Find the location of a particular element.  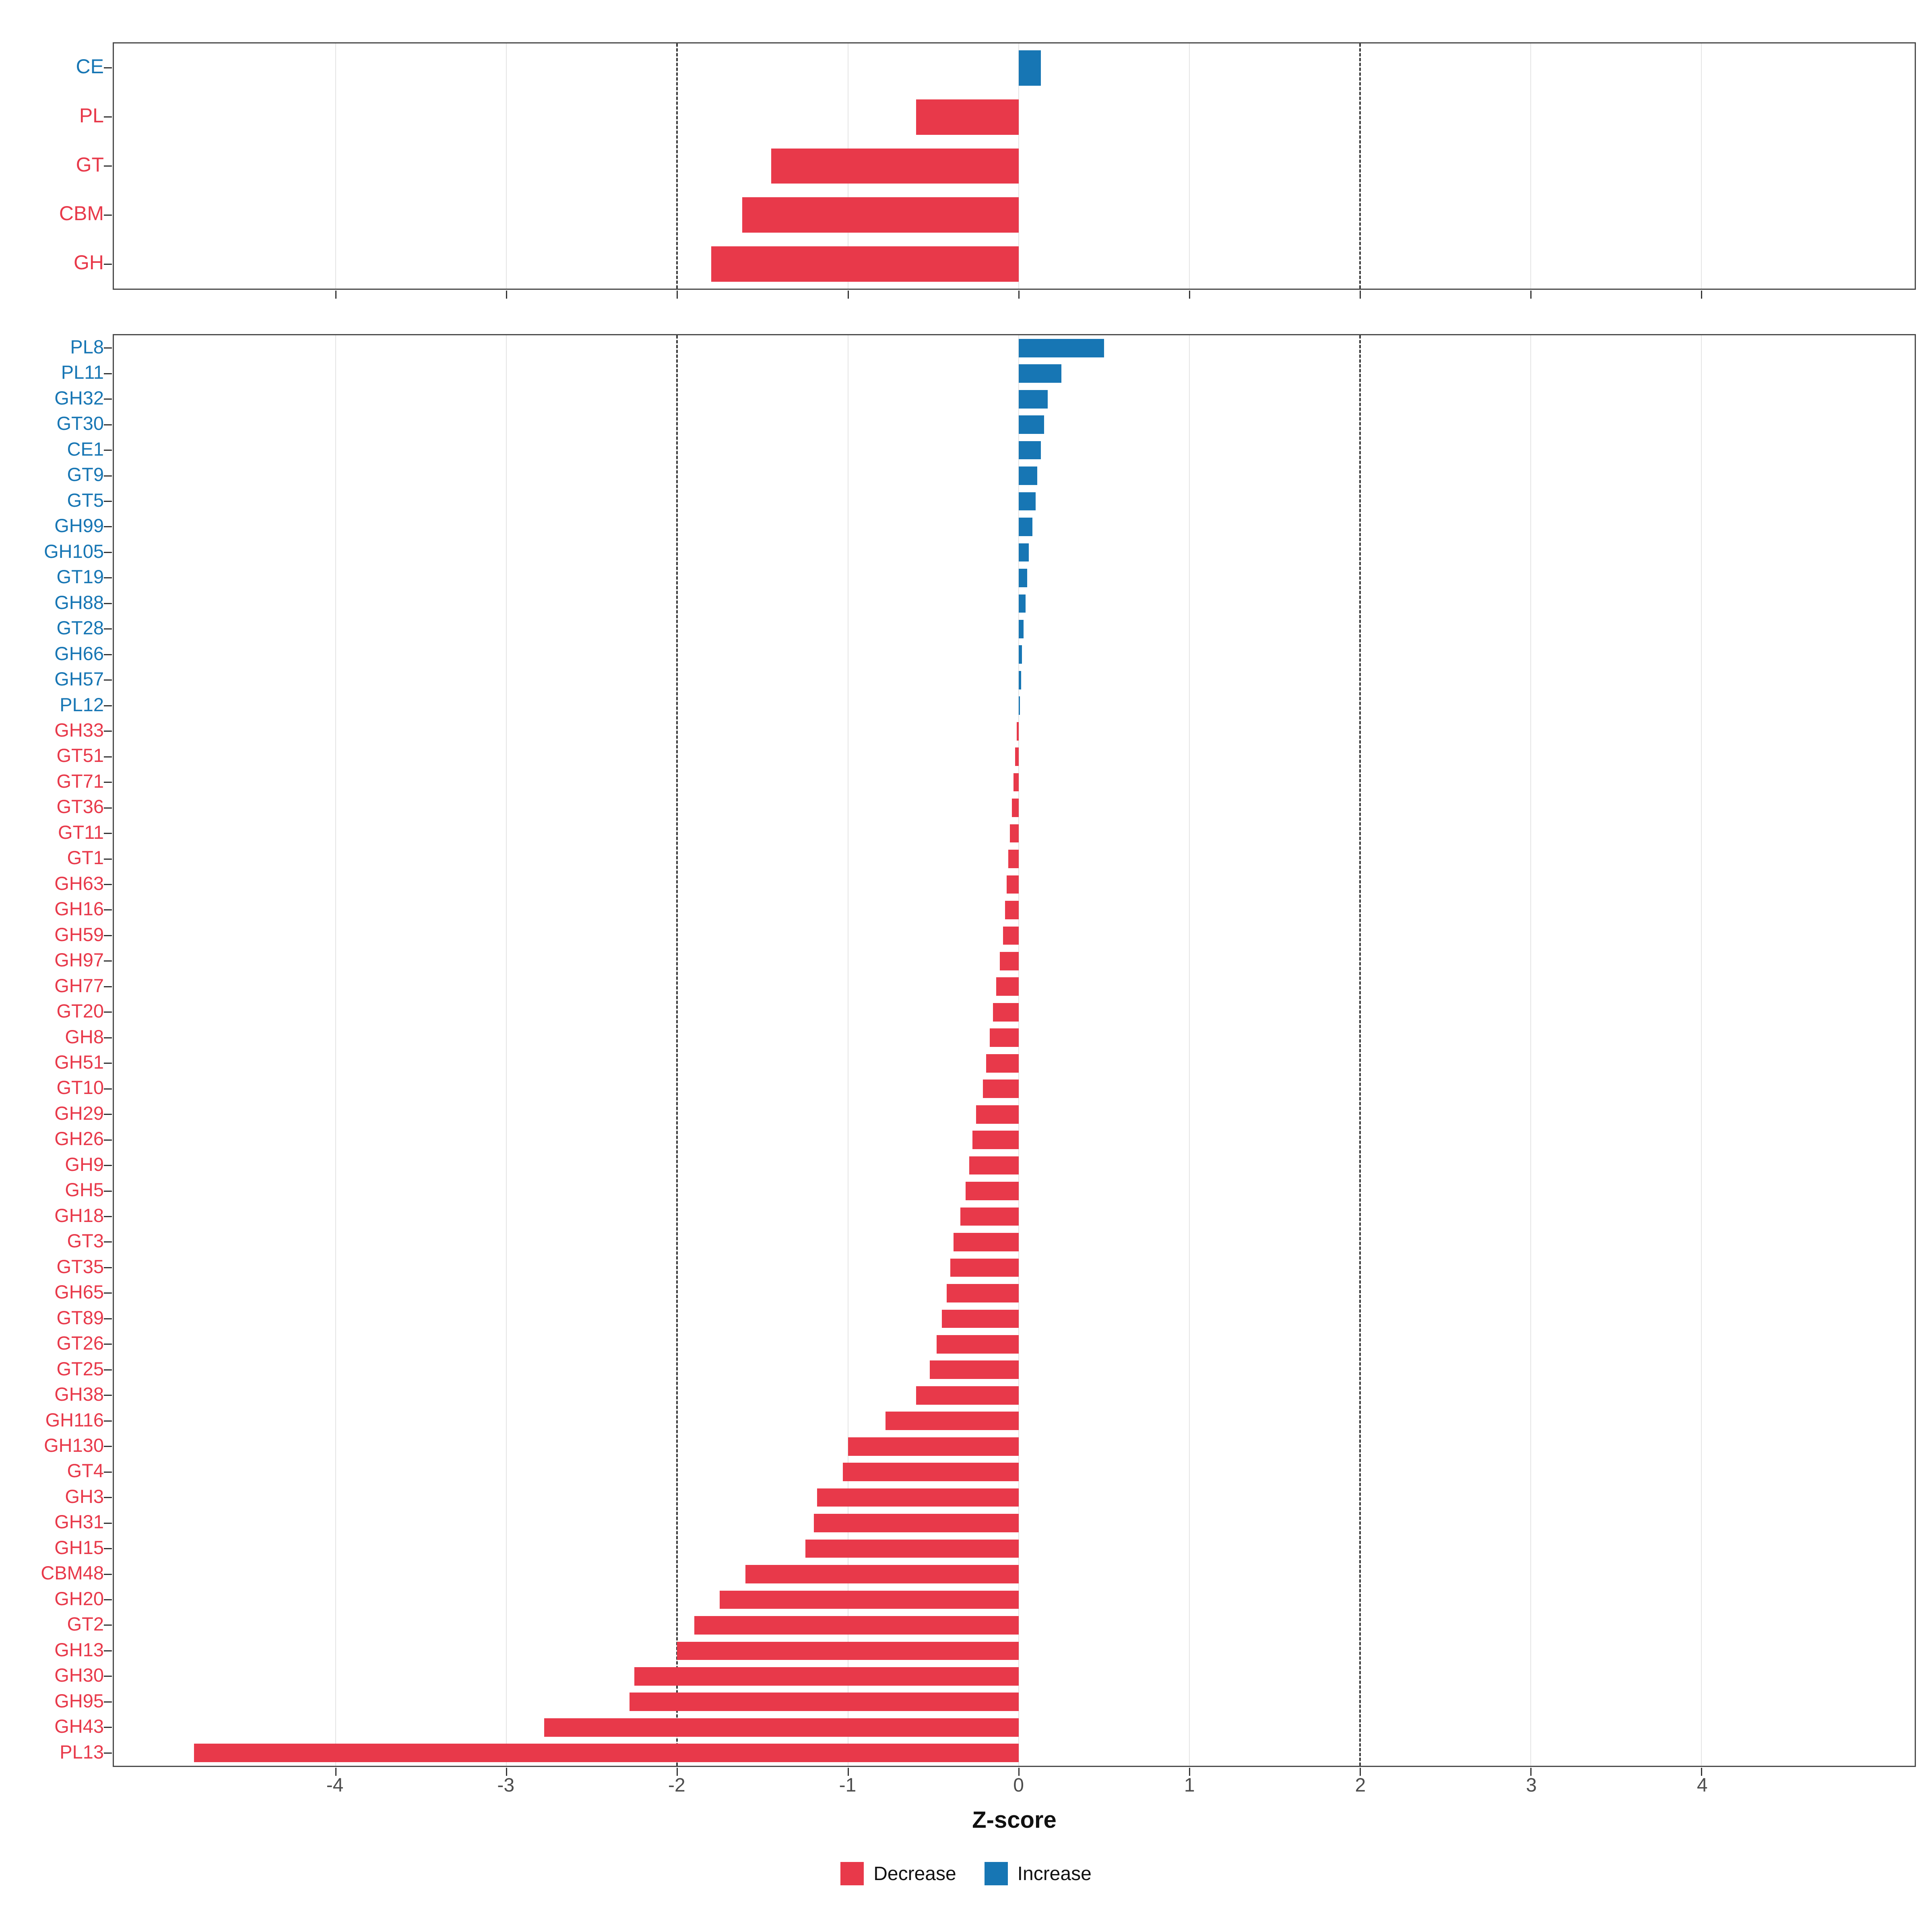

bar-GH99 is located at coordinates (1025, 527).